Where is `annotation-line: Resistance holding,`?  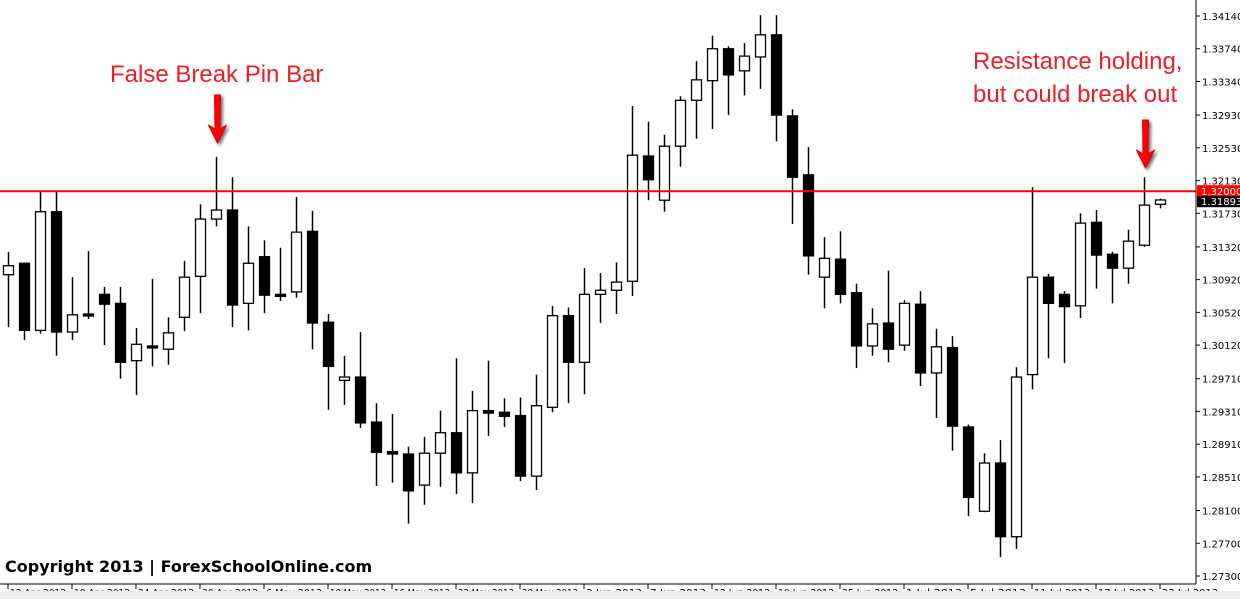
annotation-line: Resistance holding, is located at coordinates (1078, 61).